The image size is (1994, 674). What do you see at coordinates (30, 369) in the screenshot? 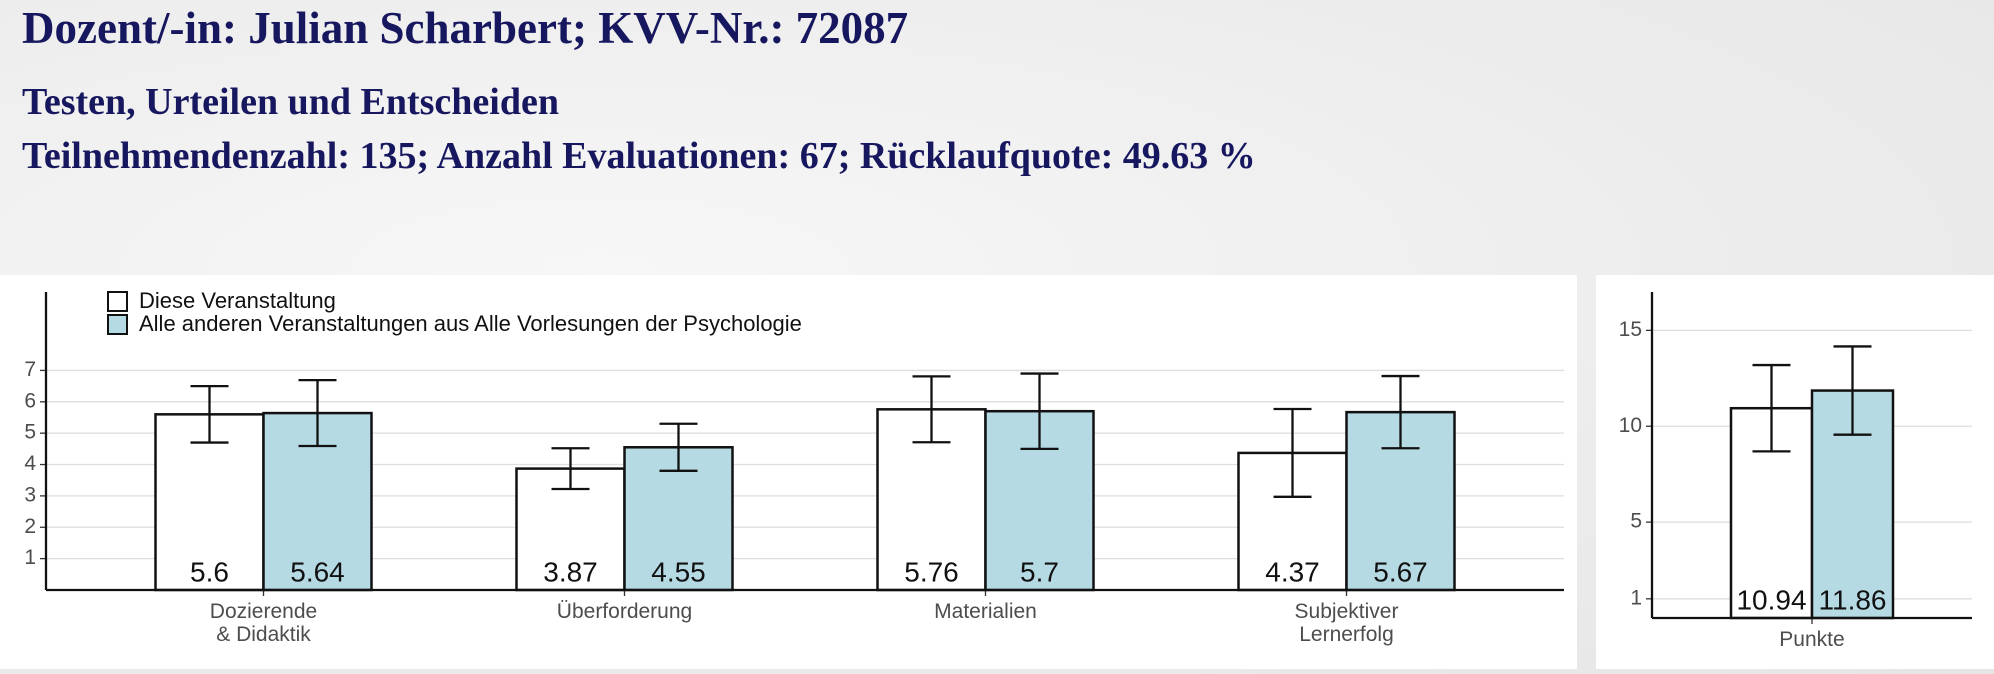
I see `y-tick-label: 7` at bounding box center [30, 369].